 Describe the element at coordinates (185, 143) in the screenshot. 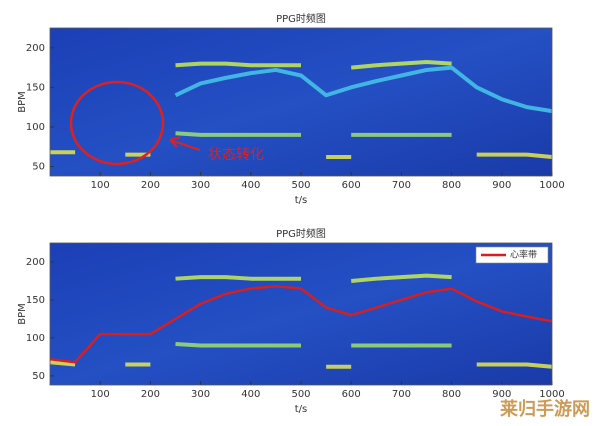

I see `annotation-arrow` at that location.